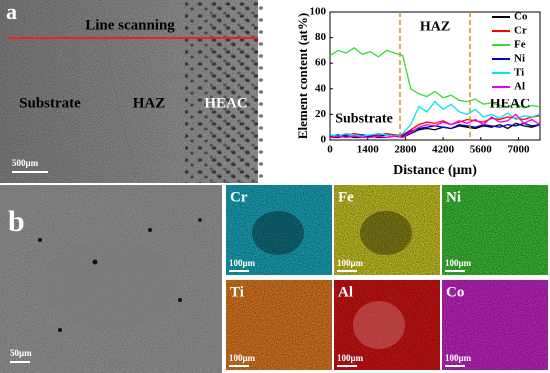 This screenshot has width=550, height=373. Describe the element at coordinates (435, 27) in the screenshot. I see `region-annotation: HAZ` at that location.